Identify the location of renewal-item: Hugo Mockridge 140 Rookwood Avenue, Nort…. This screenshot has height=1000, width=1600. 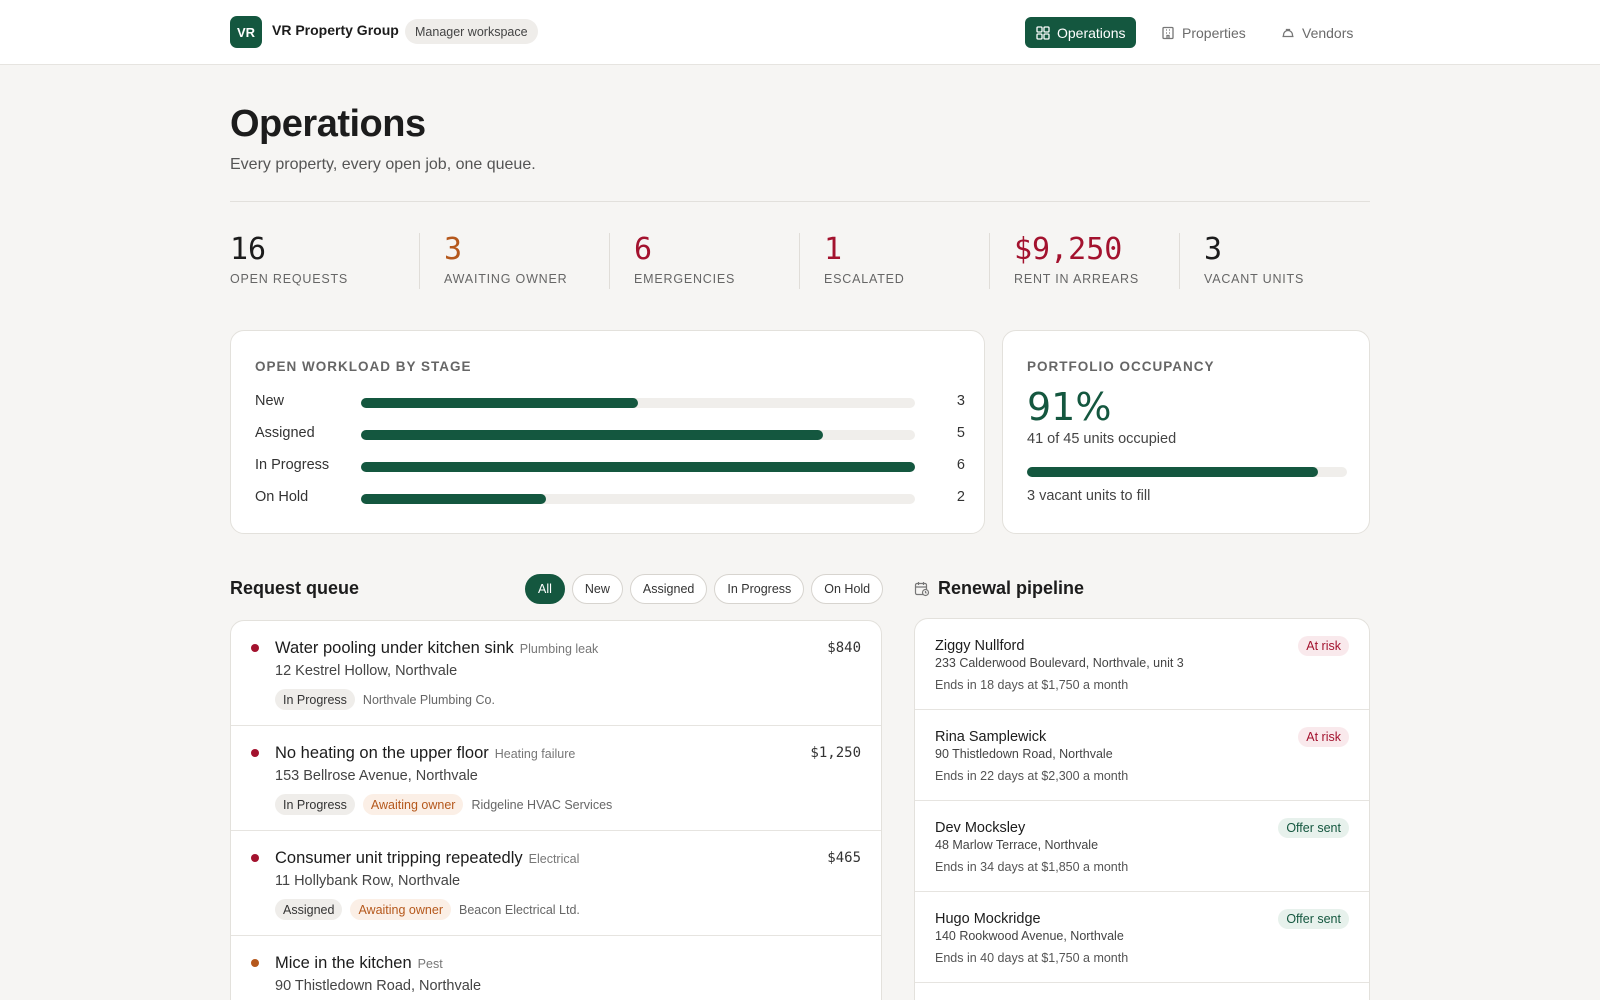
(1142, 937).